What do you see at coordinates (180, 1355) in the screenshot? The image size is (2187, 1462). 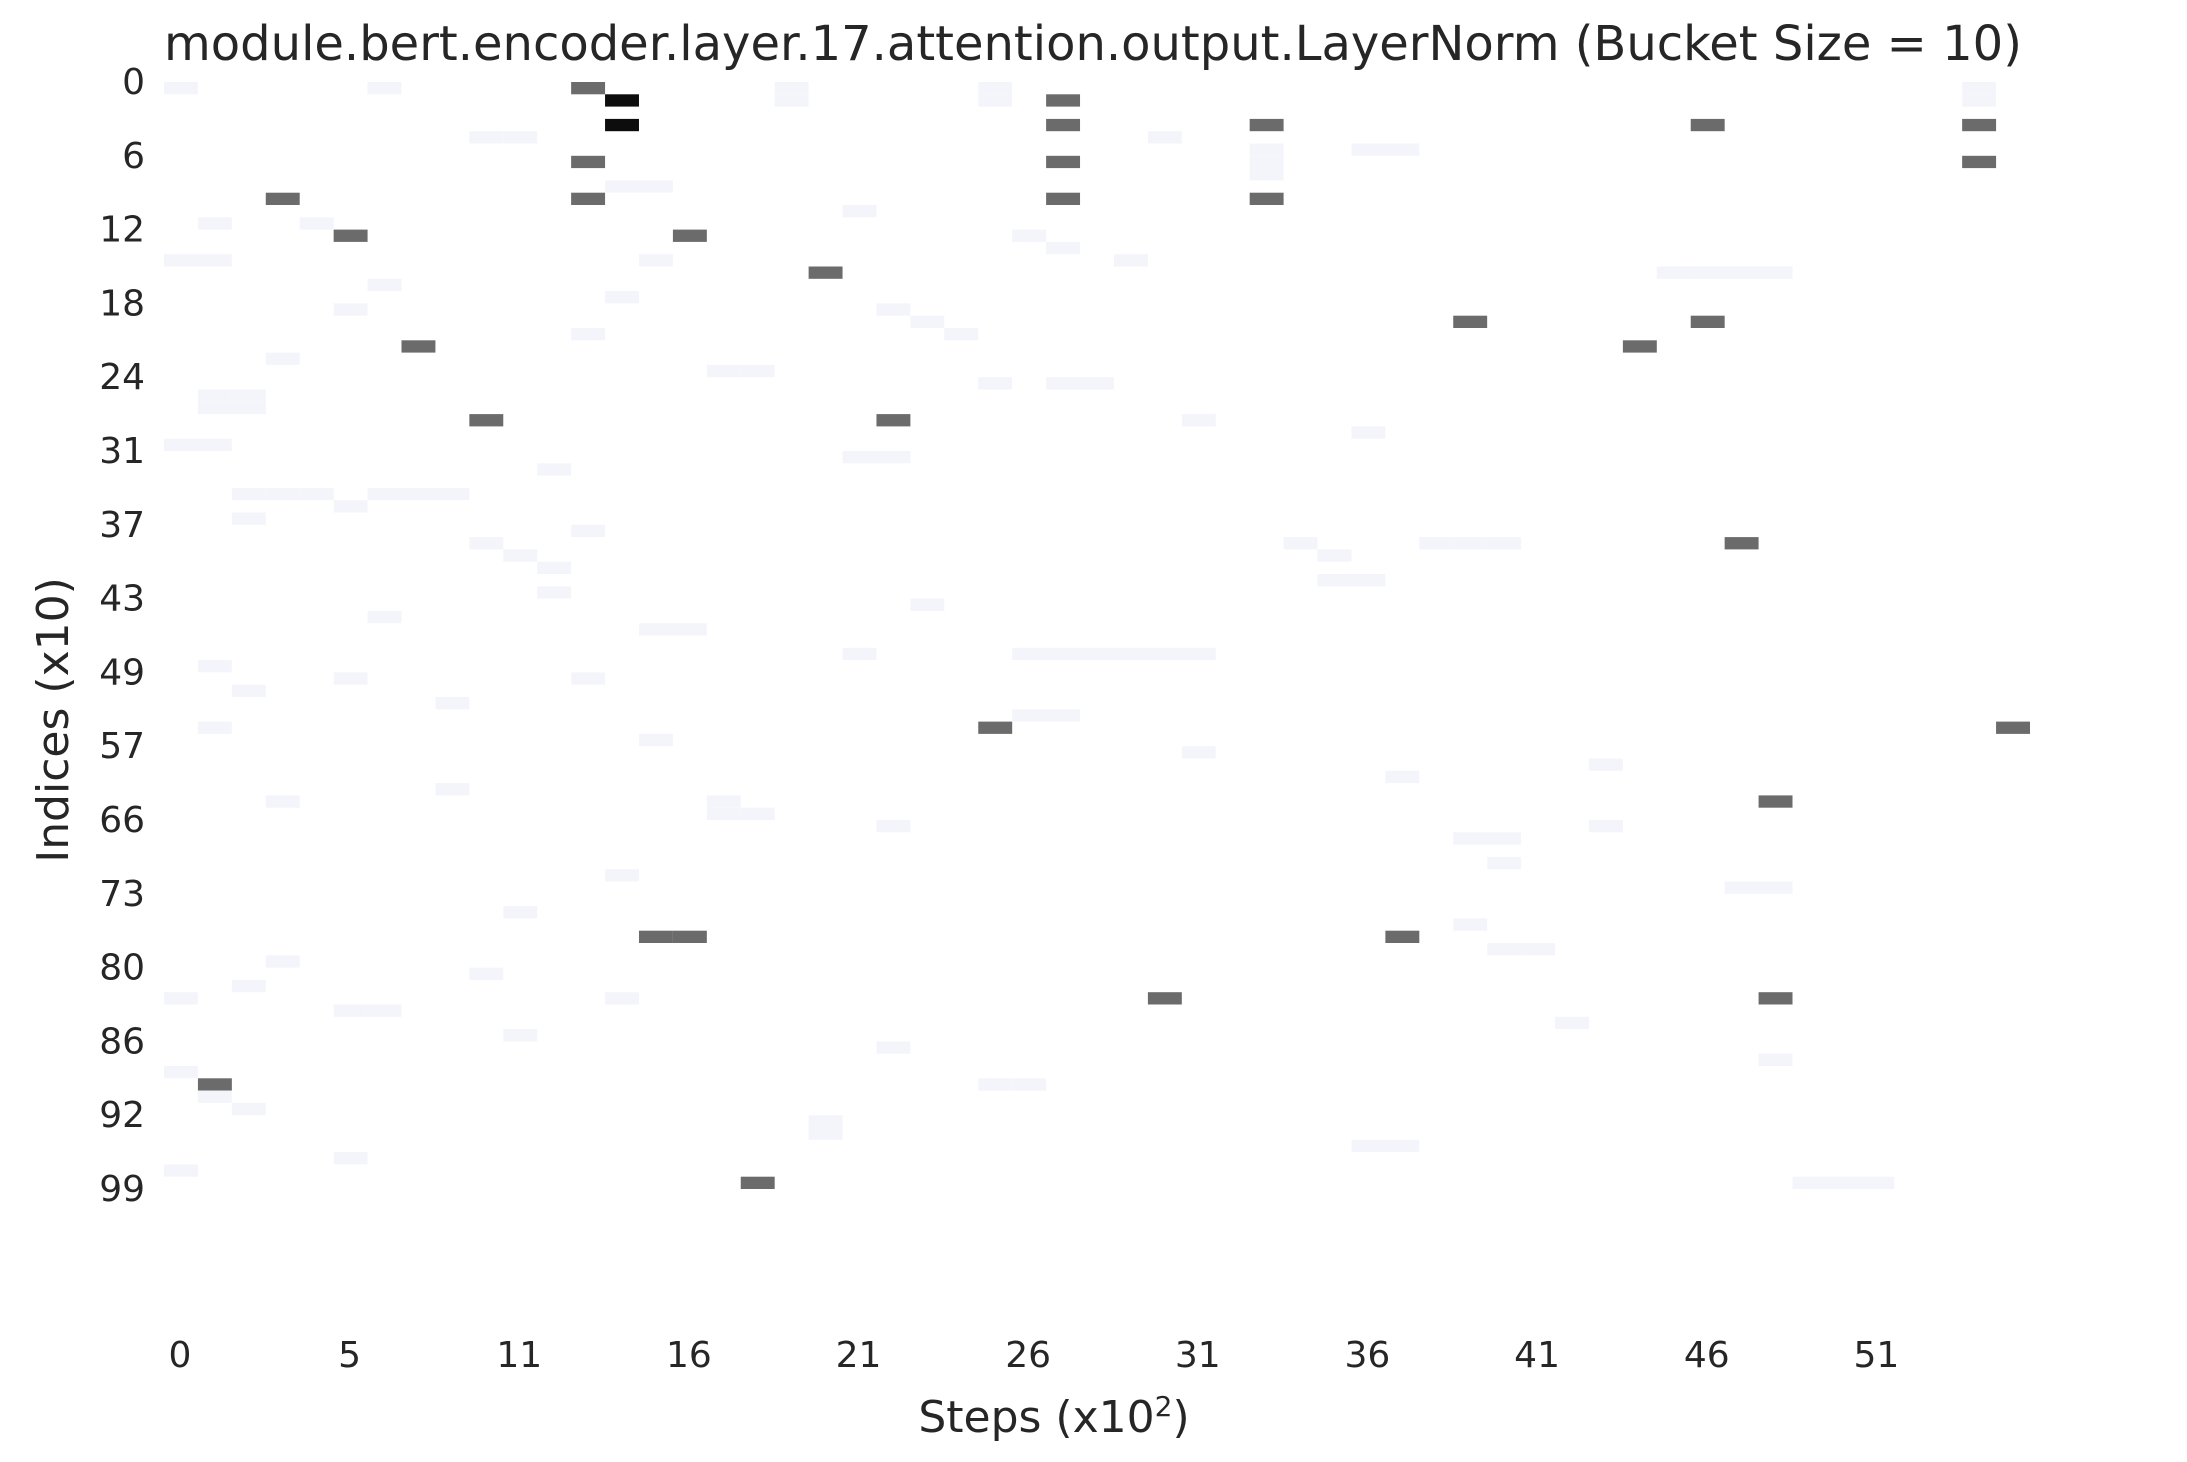 I see `x-tick-label: 0` at bounding box center [180, 1355].